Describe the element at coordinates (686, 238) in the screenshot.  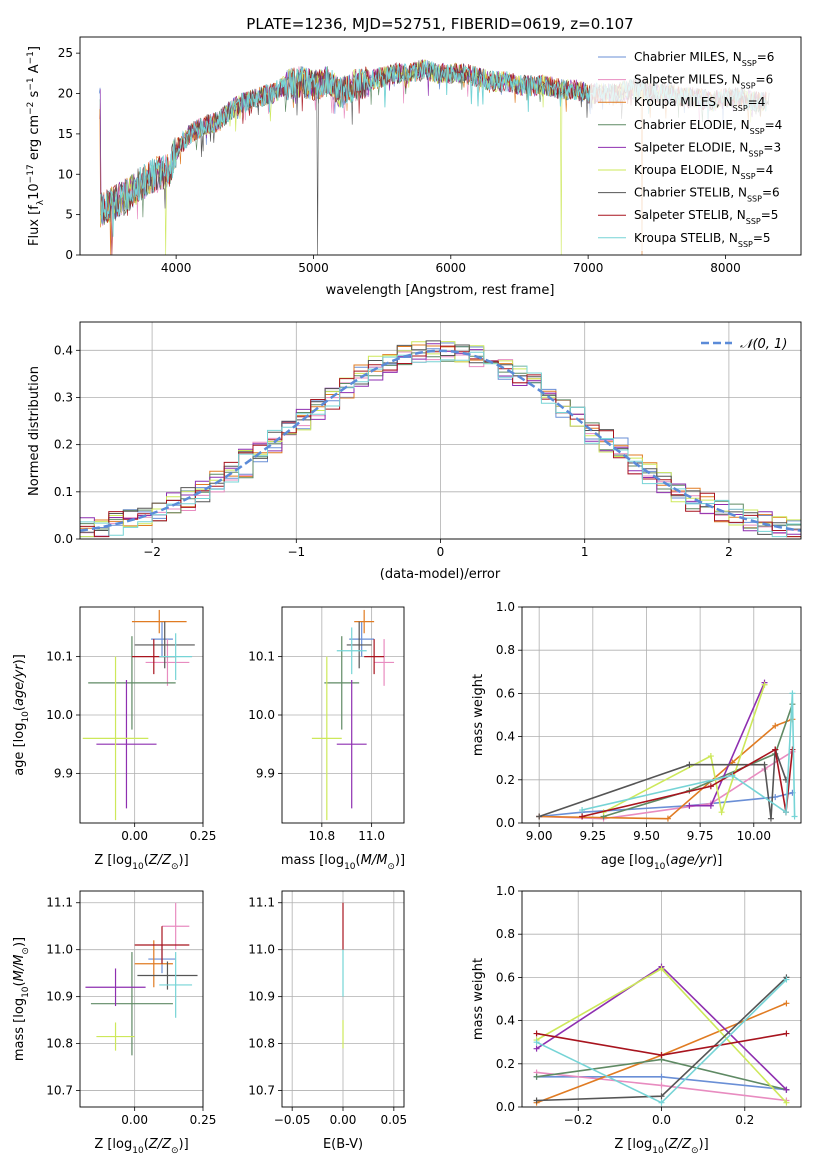
I see `legend-name: Kroupa STELIB, N` at that location.